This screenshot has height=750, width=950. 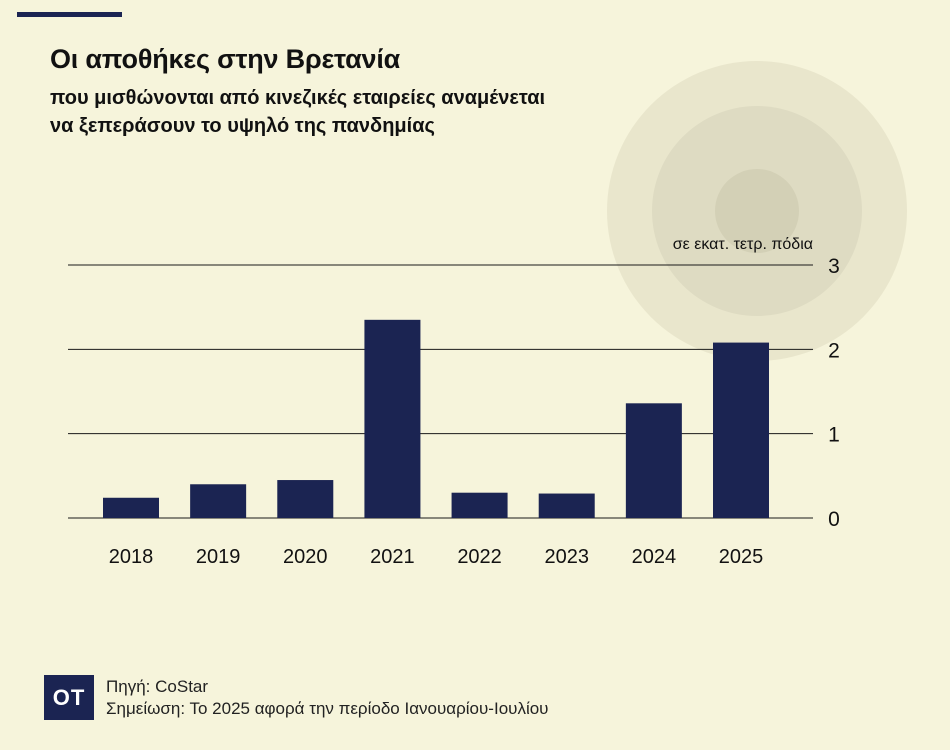 What do you see at coordinates (757, 211) in the screenshot?
I see `watermark-inner-circle` at bounding box center [757, 211].